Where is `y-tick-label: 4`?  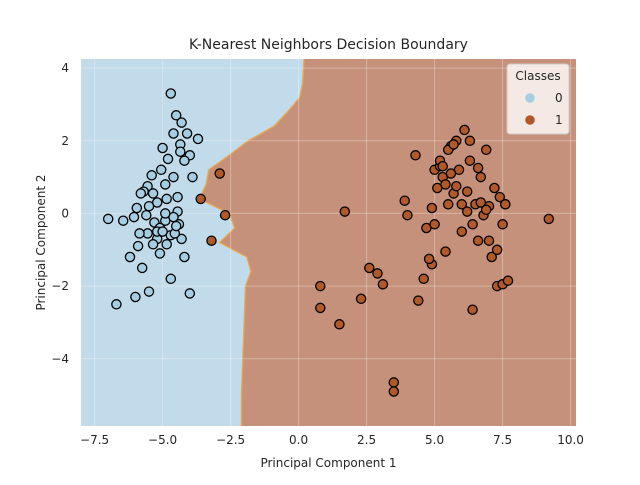
y-tick-label: 4 is located at coordinates (65, 68).